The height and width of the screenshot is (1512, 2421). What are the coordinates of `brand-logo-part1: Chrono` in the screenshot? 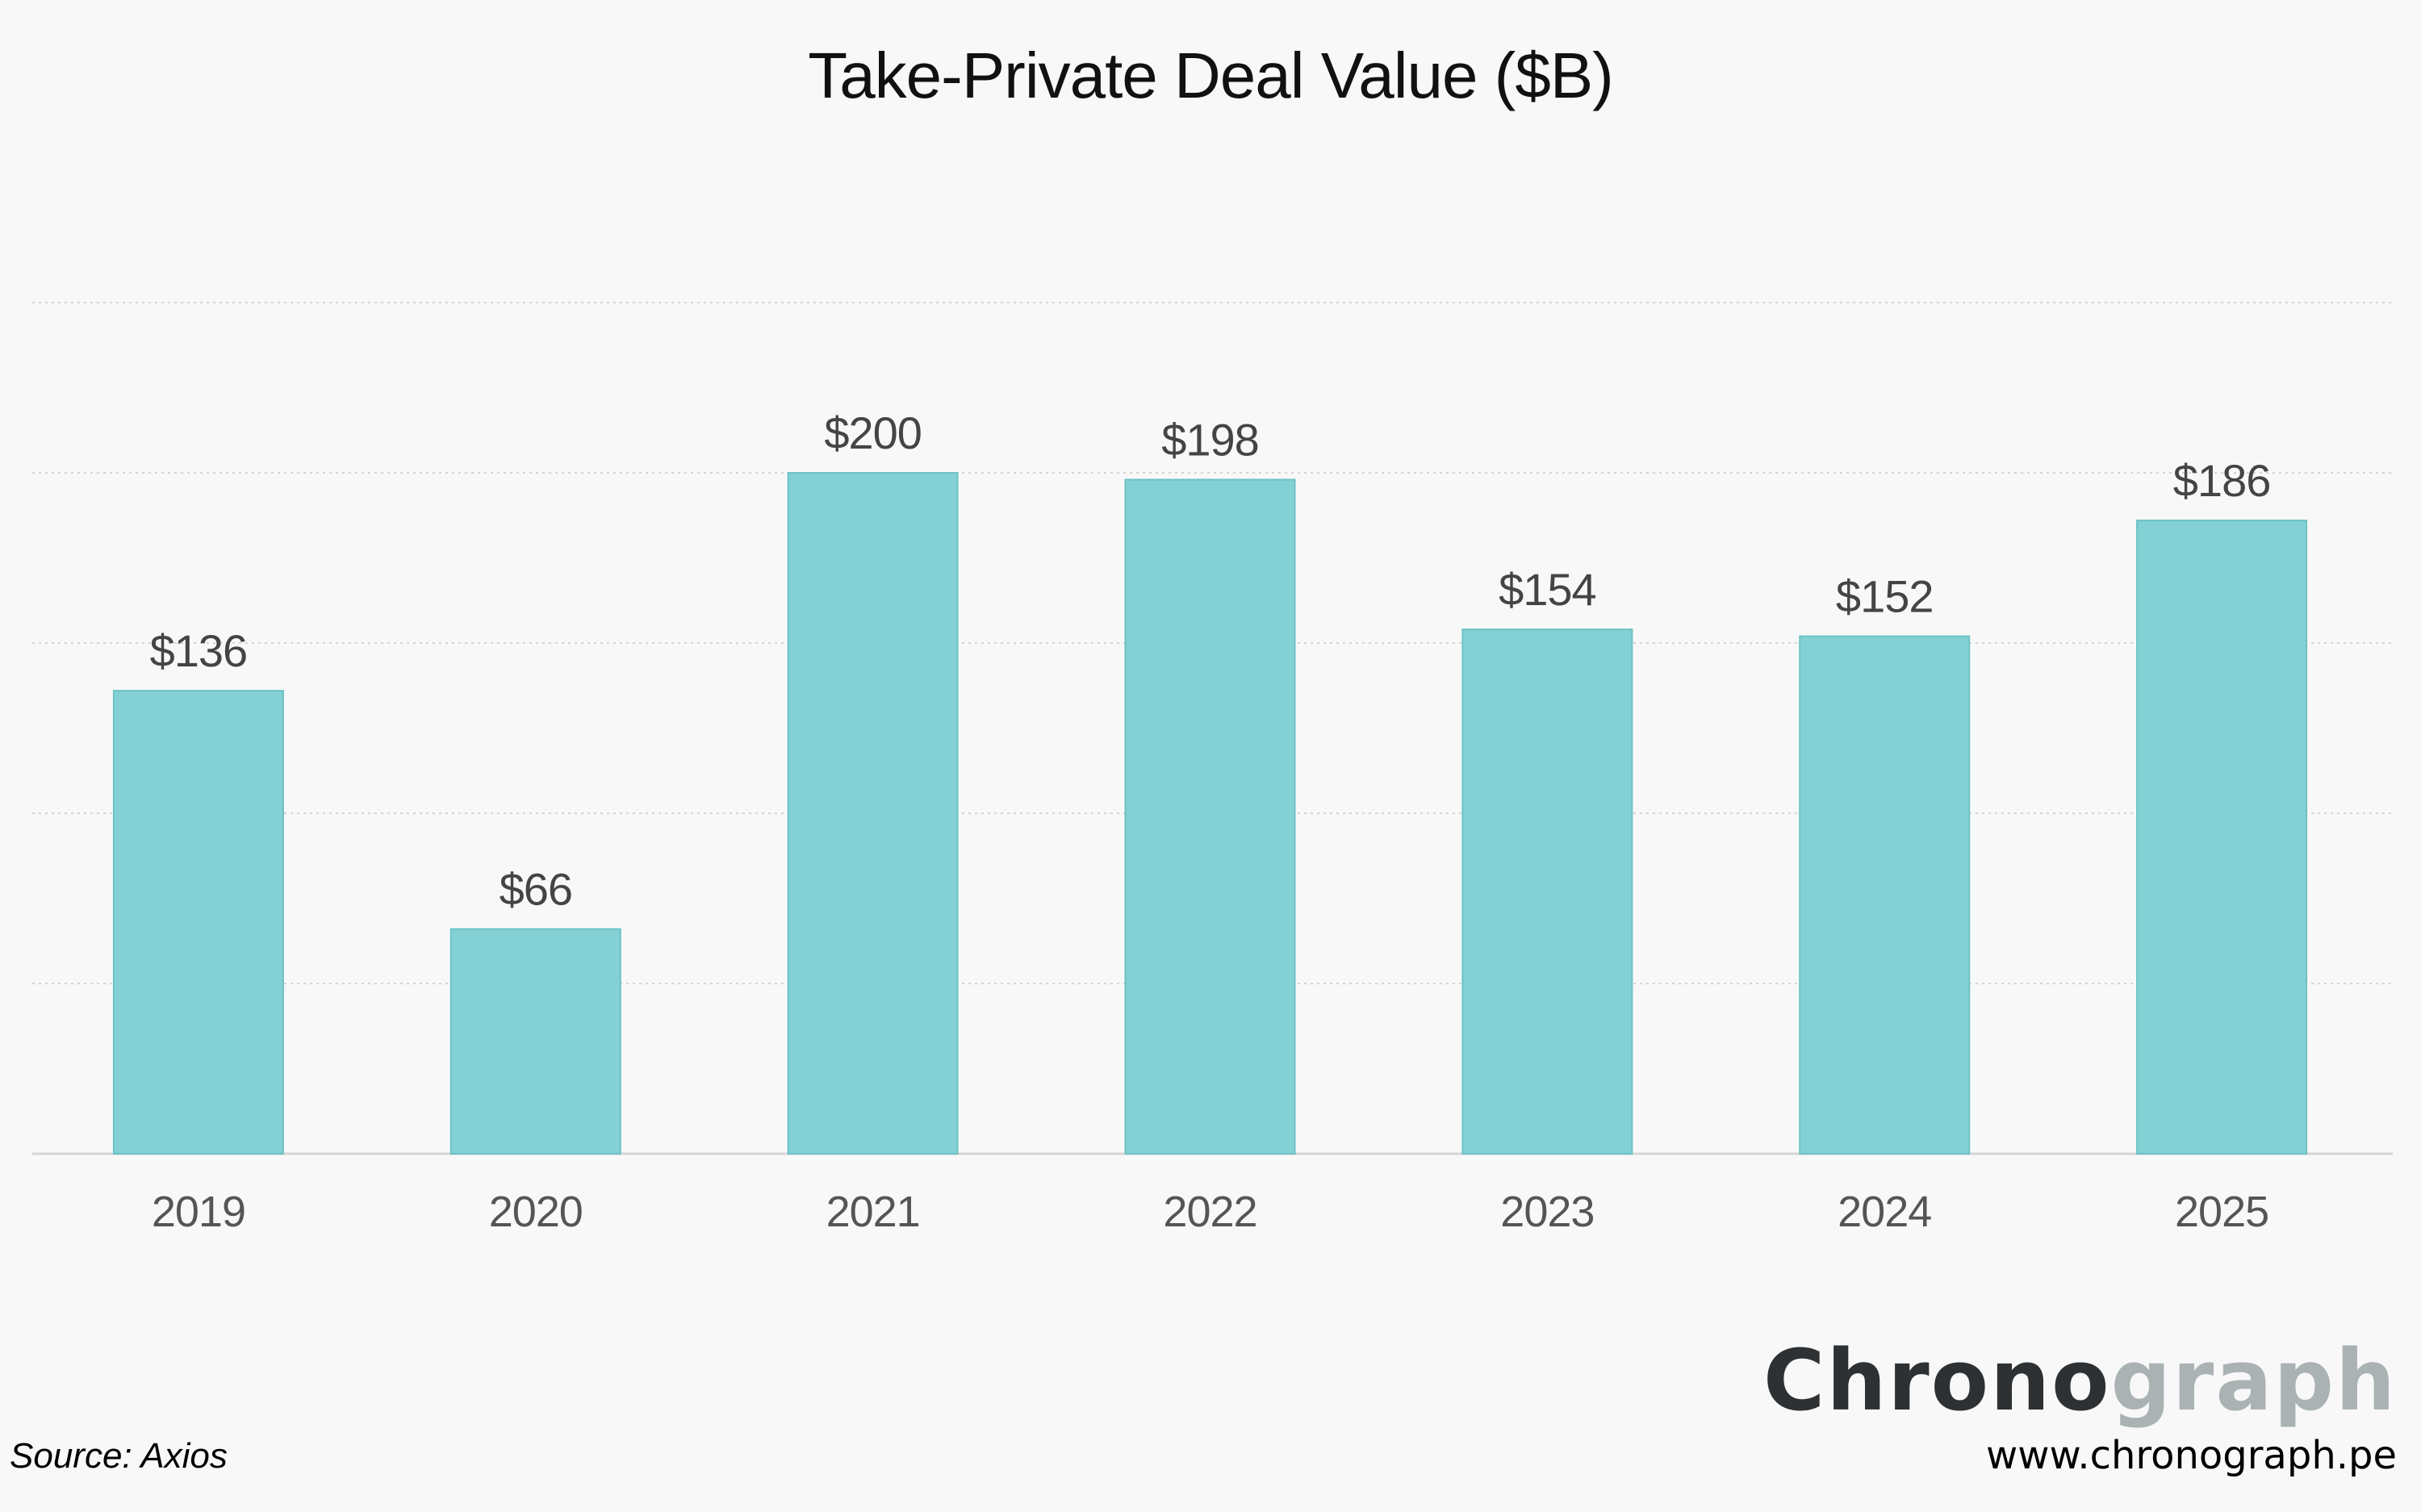 It's located at (1937, 1380).